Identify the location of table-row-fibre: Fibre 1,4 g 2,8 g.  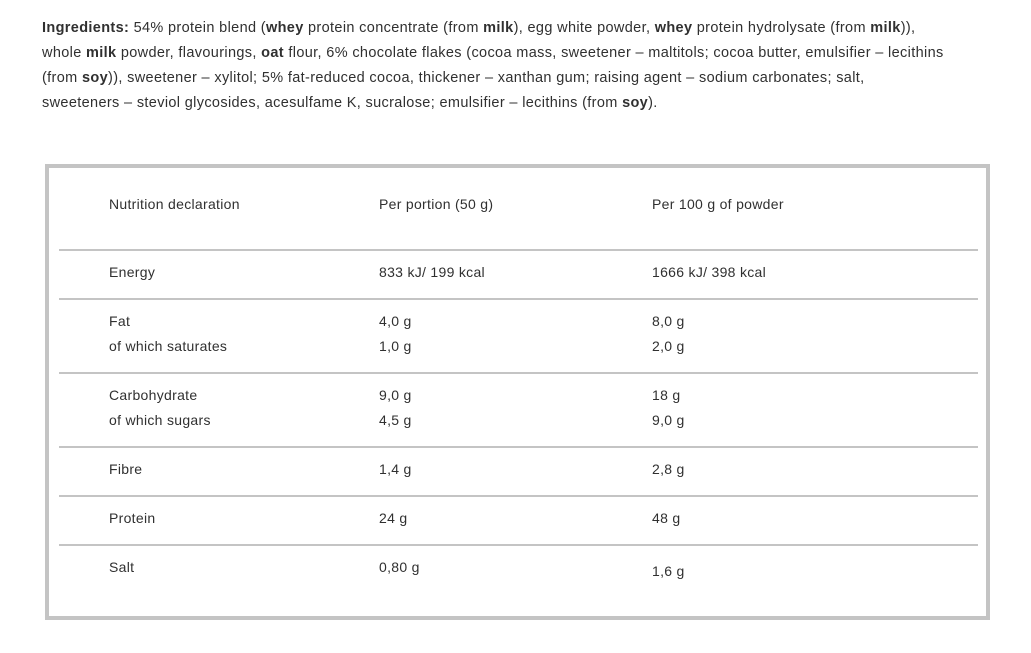
(517, 471).